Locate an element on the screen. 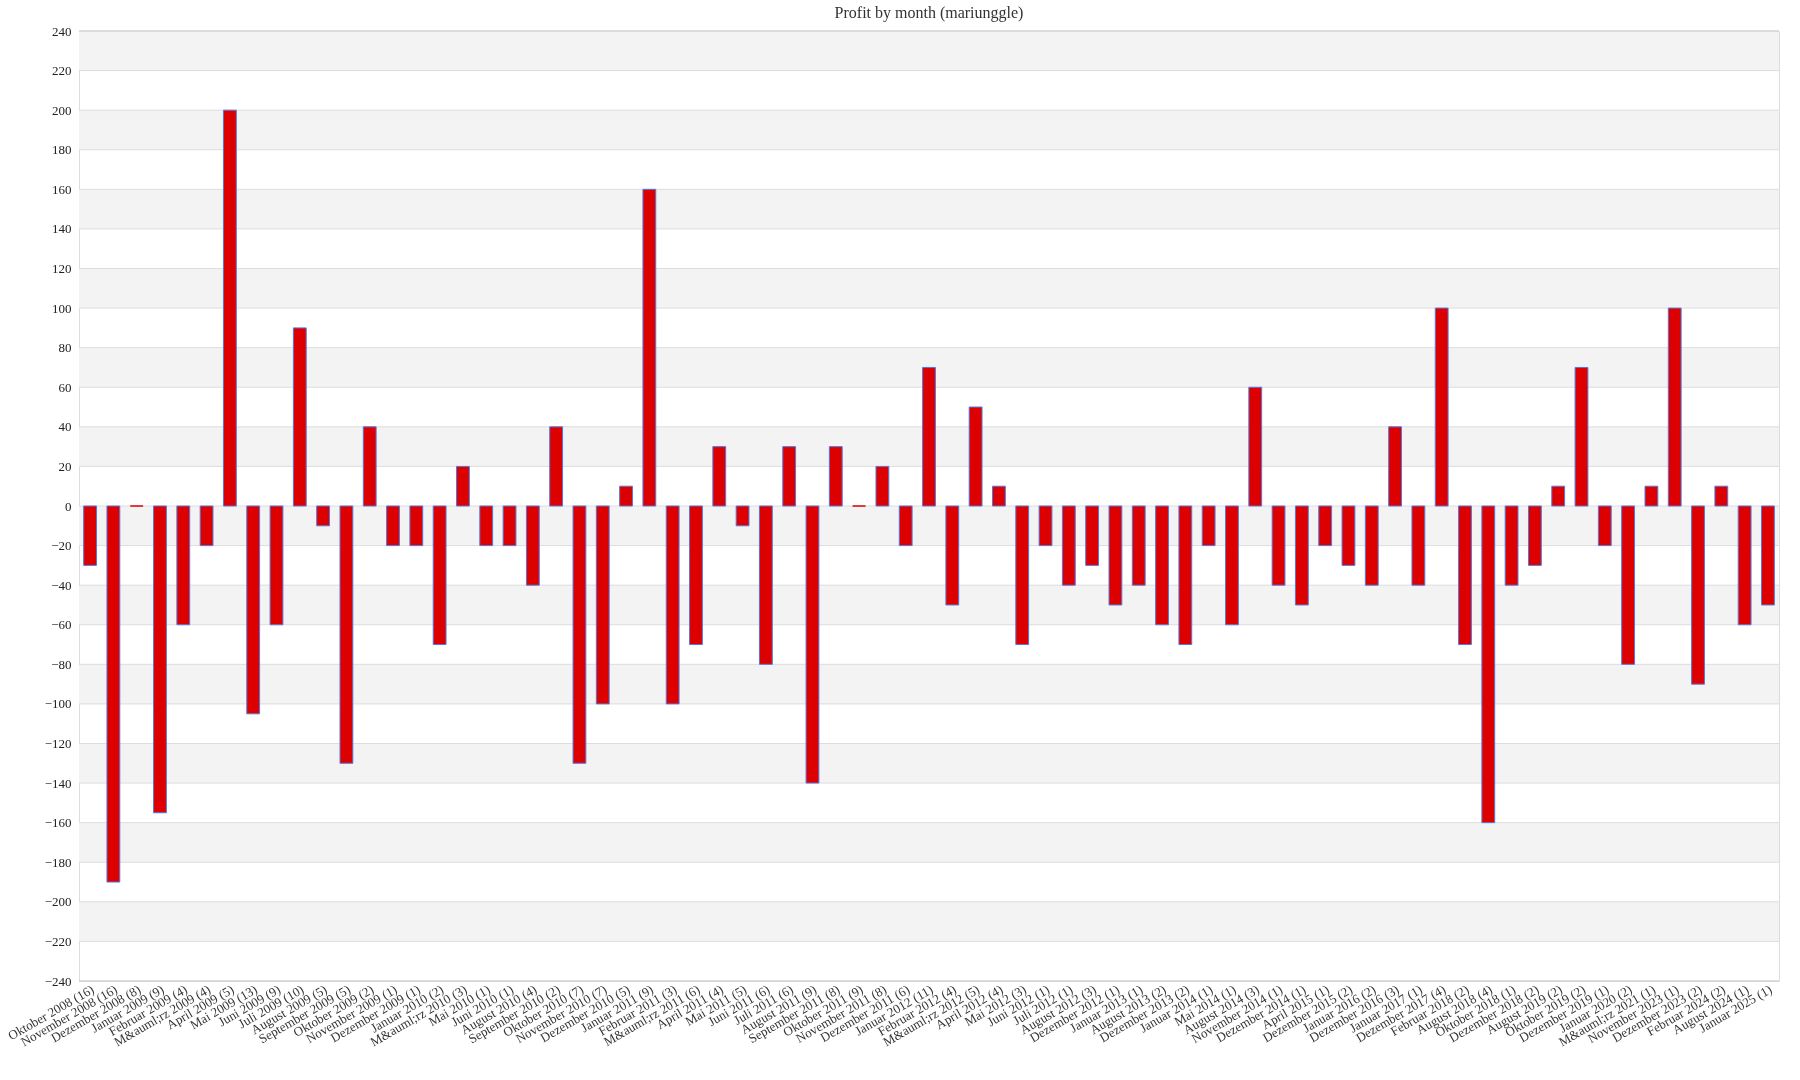 Image resolution: width=1800 pixels, height=1080 pixels. y-tick-label: 200 is located at coordinates (62, 110).